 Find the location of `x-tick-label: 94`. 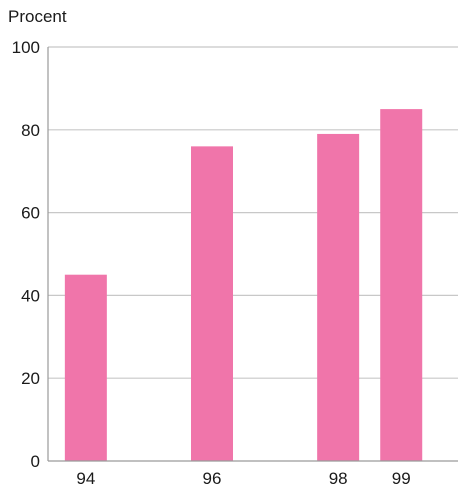

x-tick-label: 94 is located at coordinates (85, 477).